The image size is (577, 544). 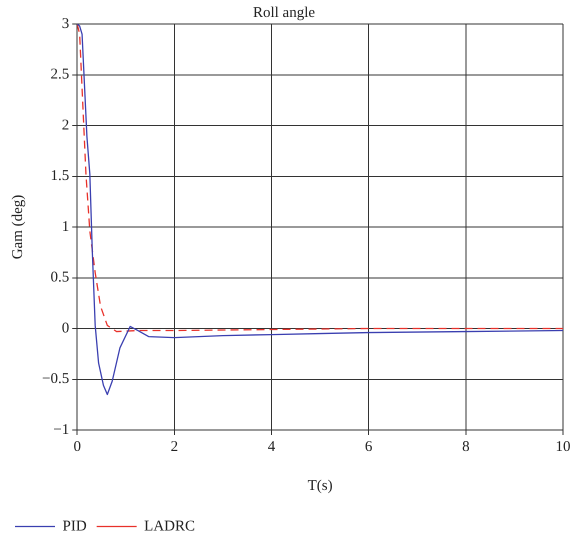 What do you see at coordinates (66, 328) in the screenshot?
I see `y-tick-label: 0` at bounding box center [66, 328].